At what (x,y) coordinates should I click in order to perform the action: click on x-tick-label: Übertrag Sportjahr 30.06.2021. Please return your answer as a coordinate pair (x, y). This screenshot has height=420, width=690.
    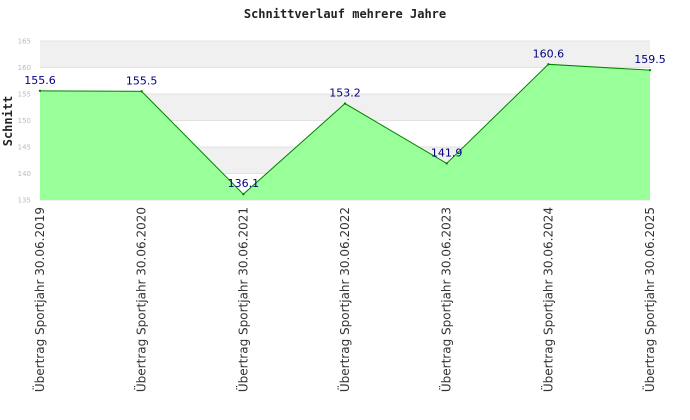
    Looking at the image, I should click on (242, 299).